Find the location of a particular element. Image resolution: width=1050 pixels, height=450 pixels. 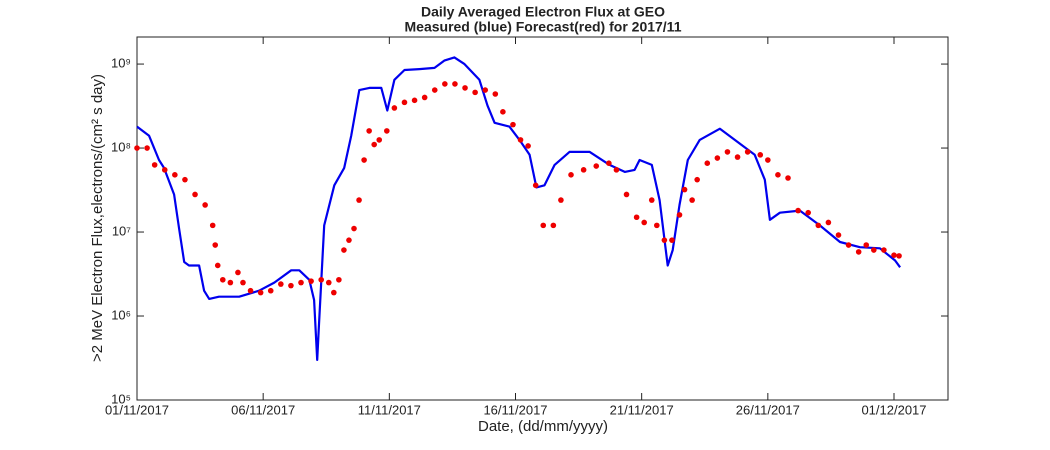

y-tick-label: 10⁶ is located at coordinates (121, 314).